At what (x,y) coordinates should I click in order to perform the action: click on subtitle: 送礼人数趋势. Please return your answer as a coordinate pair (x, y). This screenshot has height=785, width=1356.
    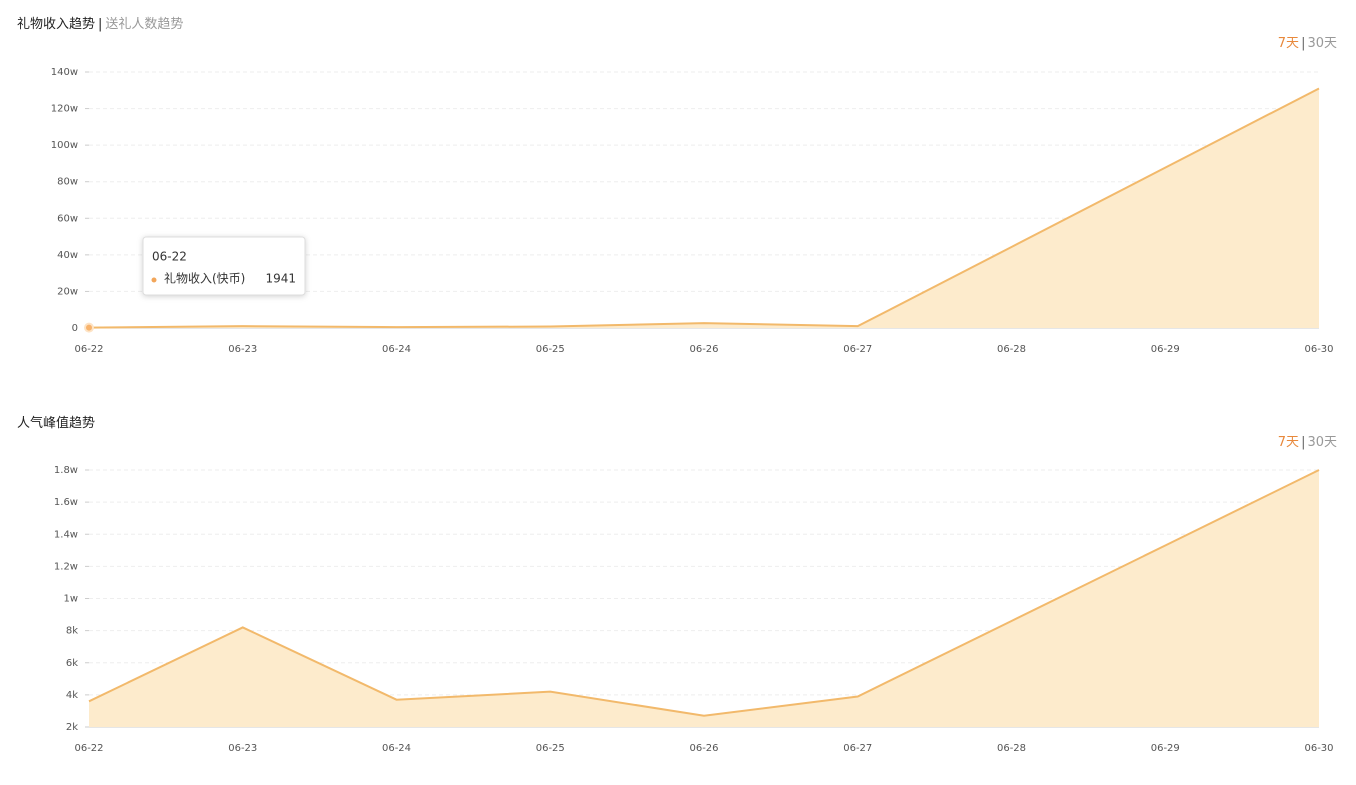
    Looking at the image, I should click on (144, 24).